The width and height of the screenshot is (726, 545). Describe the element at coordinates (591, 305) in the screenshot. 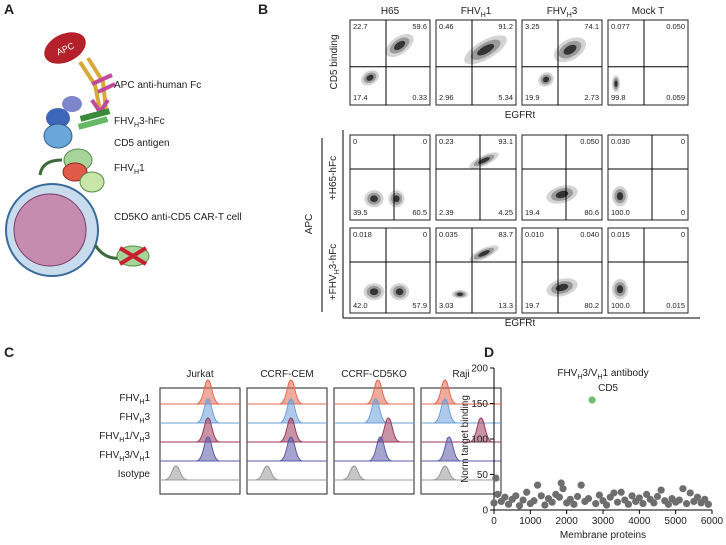

I see `quadrant-value: 80.2` at that location.